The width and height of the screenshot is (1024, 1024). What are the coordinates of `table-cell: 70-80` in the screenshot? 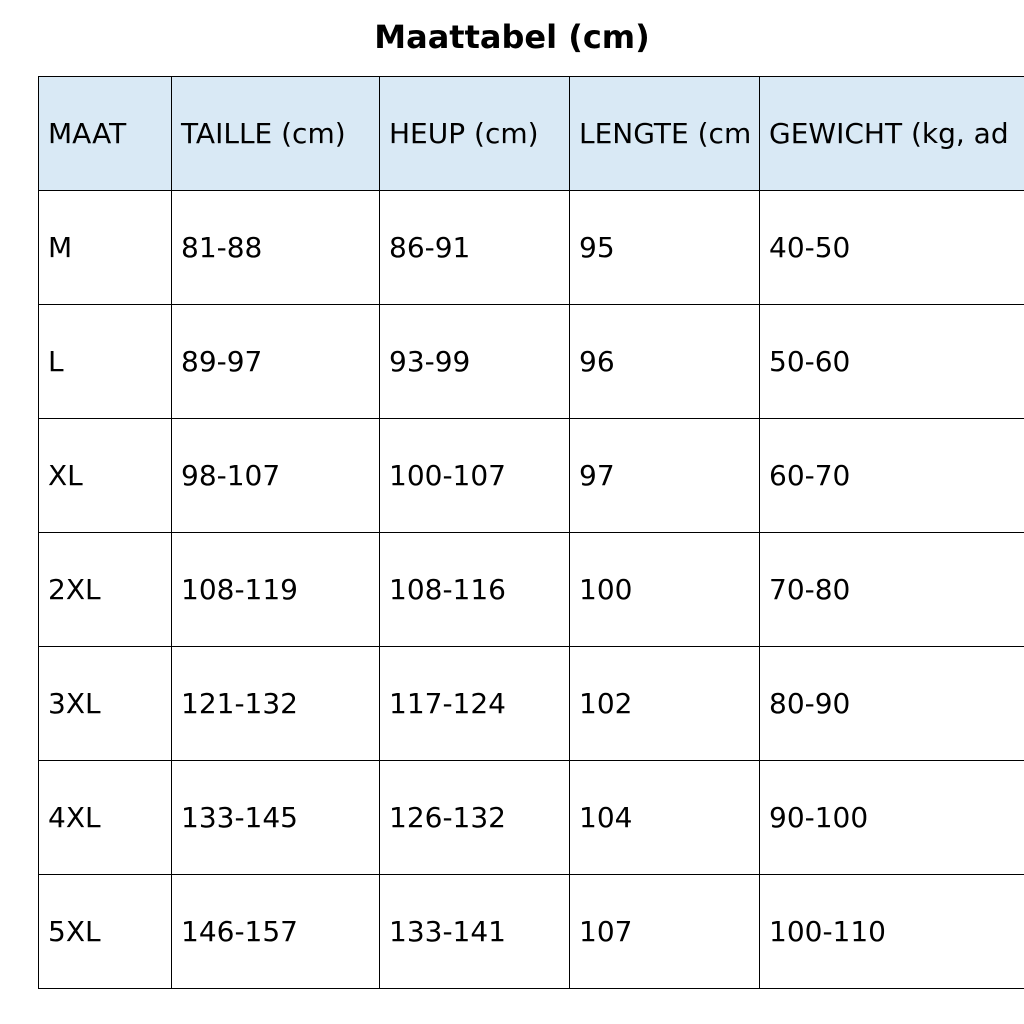 It's located at (891, 589).